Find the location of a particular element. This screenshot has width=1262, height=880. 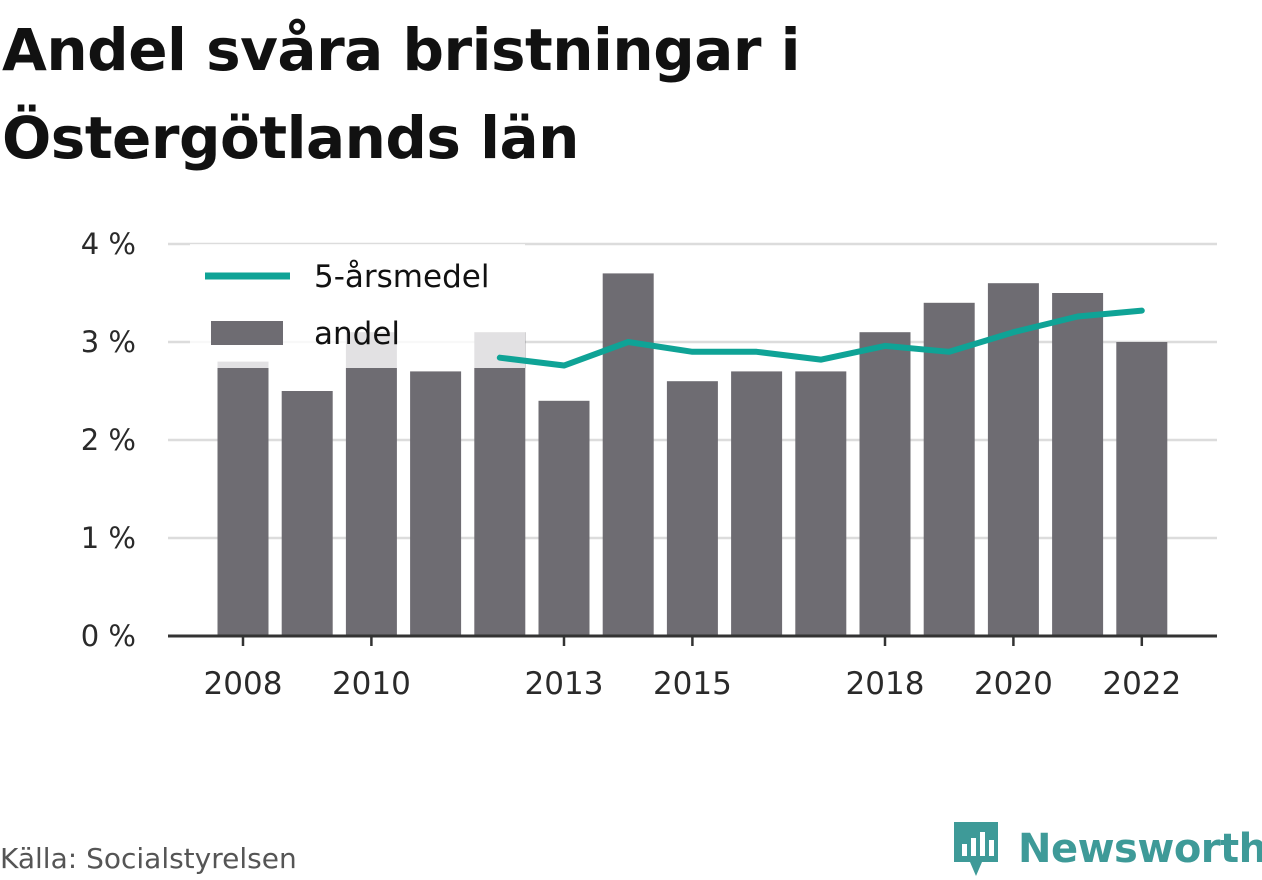

five-year-average-line is located at coordinates (820, 338).